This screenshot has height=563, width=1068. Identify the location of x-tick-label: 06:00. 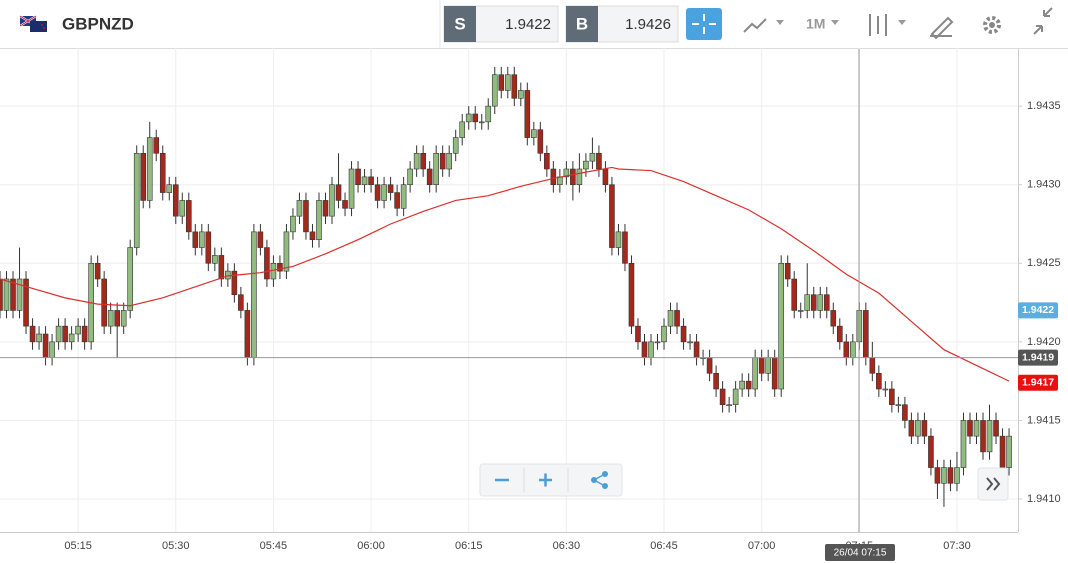
(371, 546).